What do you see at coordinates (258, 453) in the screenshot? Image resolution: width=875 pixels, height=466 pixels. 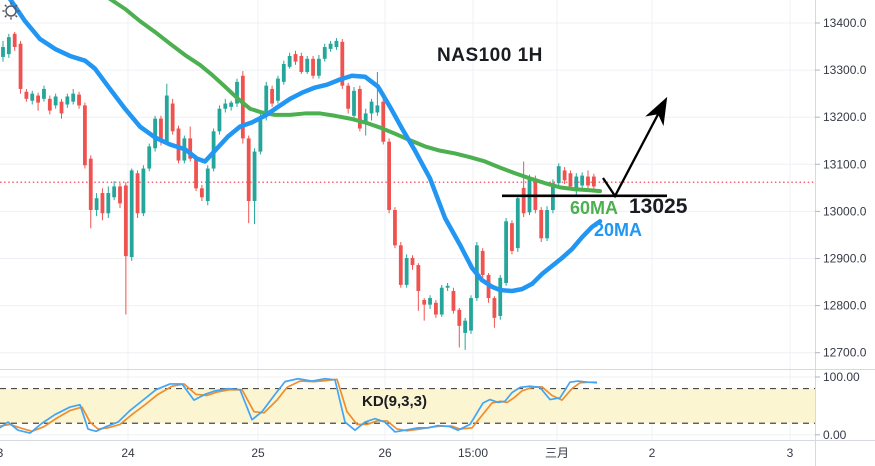 I see `time-tick-label: 25` at bounding box center [258, 453].